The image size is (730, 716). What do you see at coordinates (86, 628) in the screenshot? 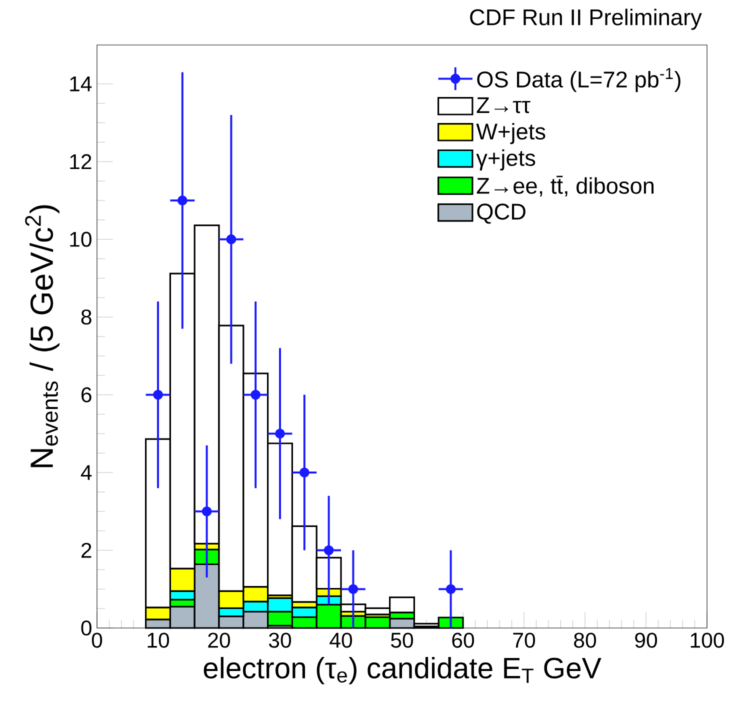
I see `y-tick-label: 0` at bounding box center [86, 628].